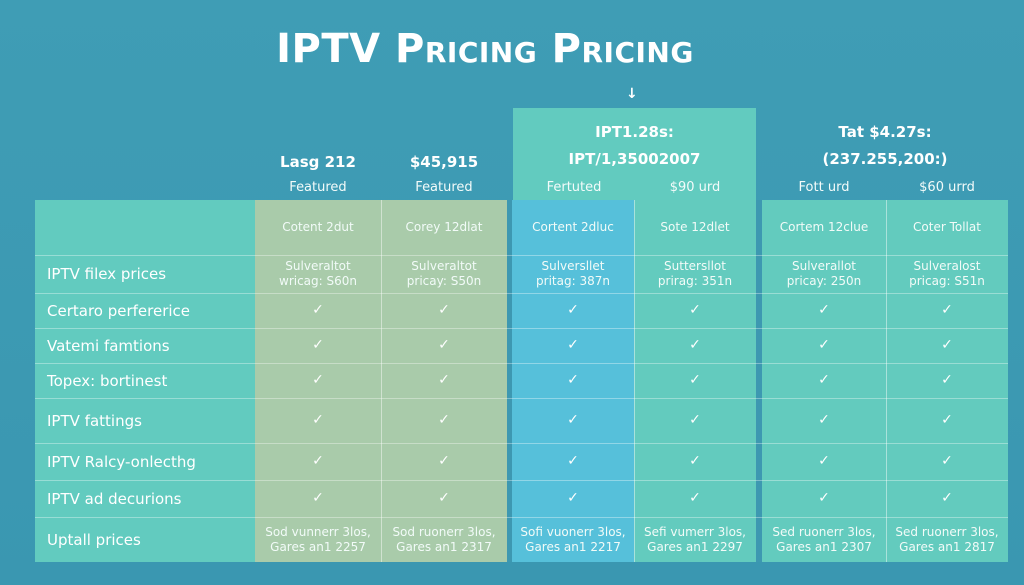  I want to click on footer-cell: Sed ruonerr 3los, Gares an1 2307, so click(824, 539).